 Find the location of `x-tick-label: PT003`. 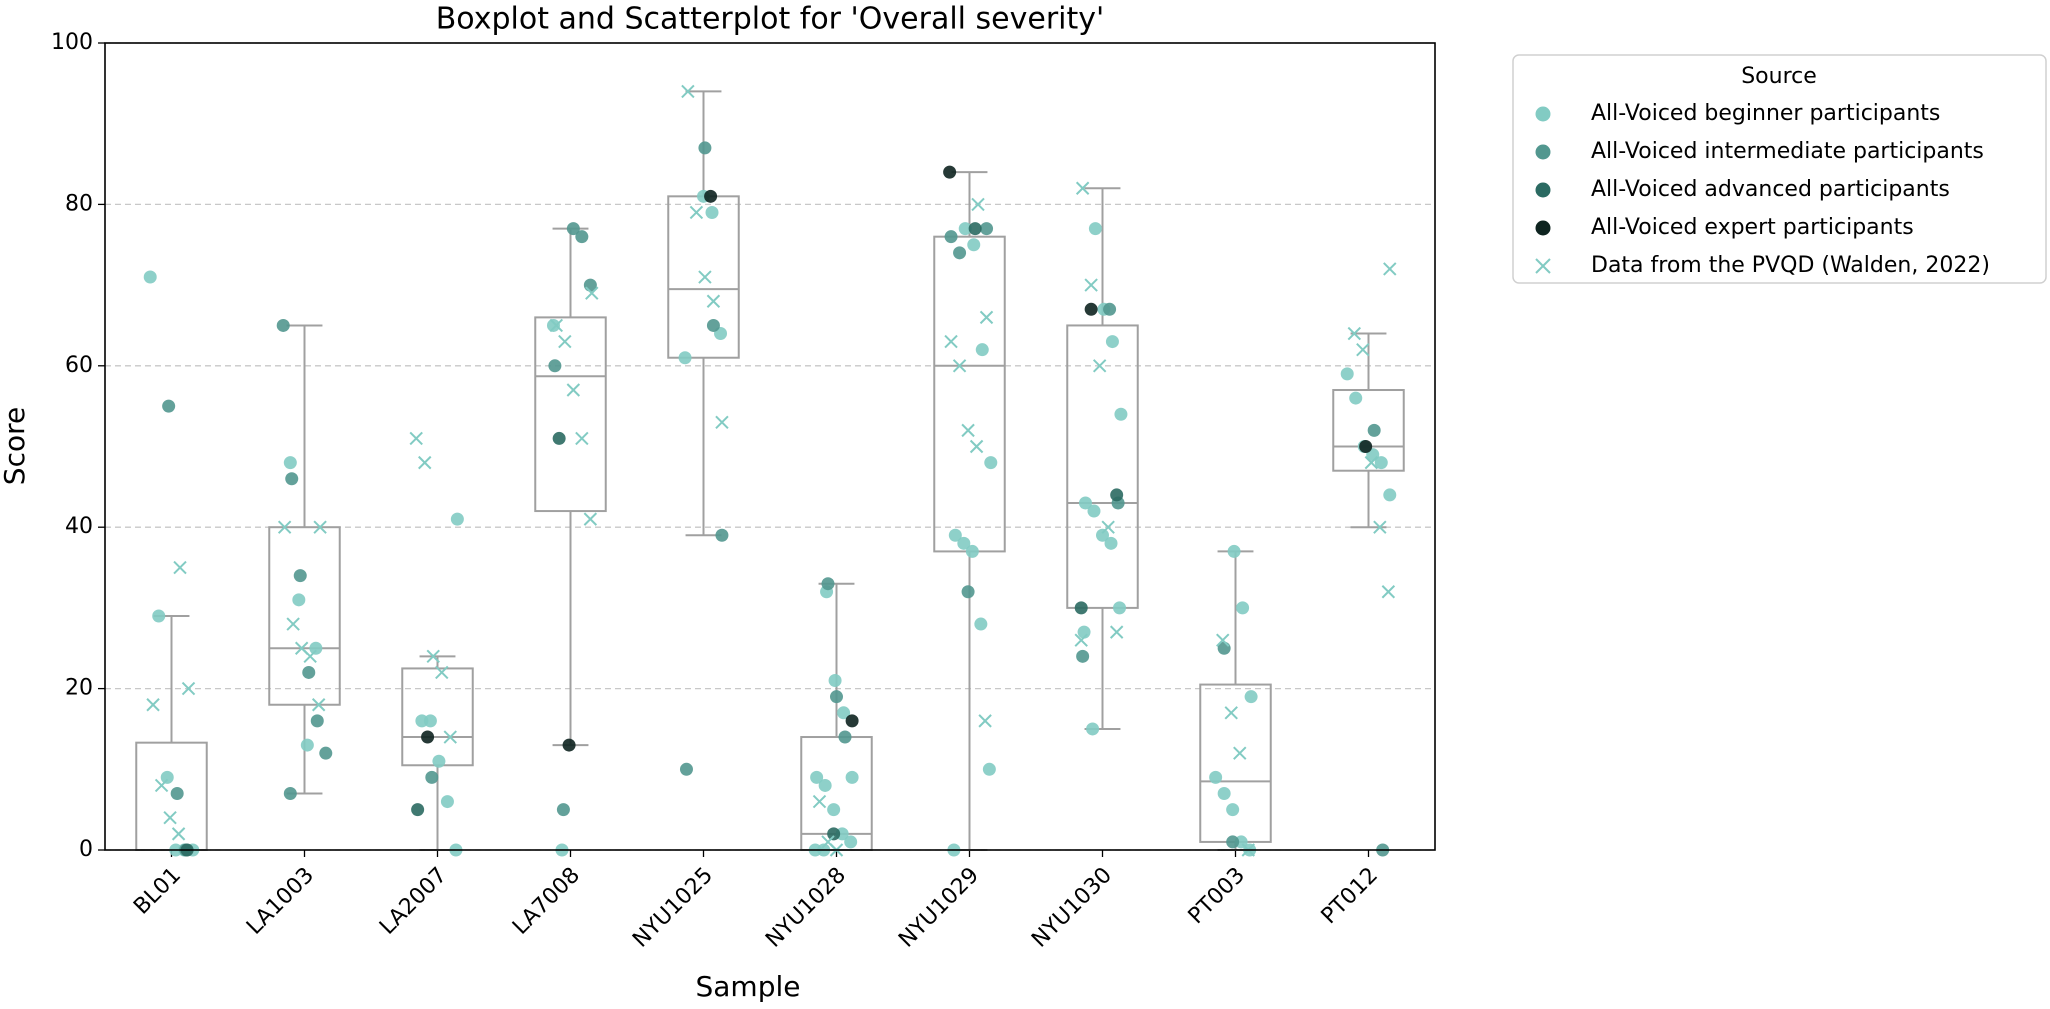

x-tick-label: PT003 is located at coordinates (1217, 896).